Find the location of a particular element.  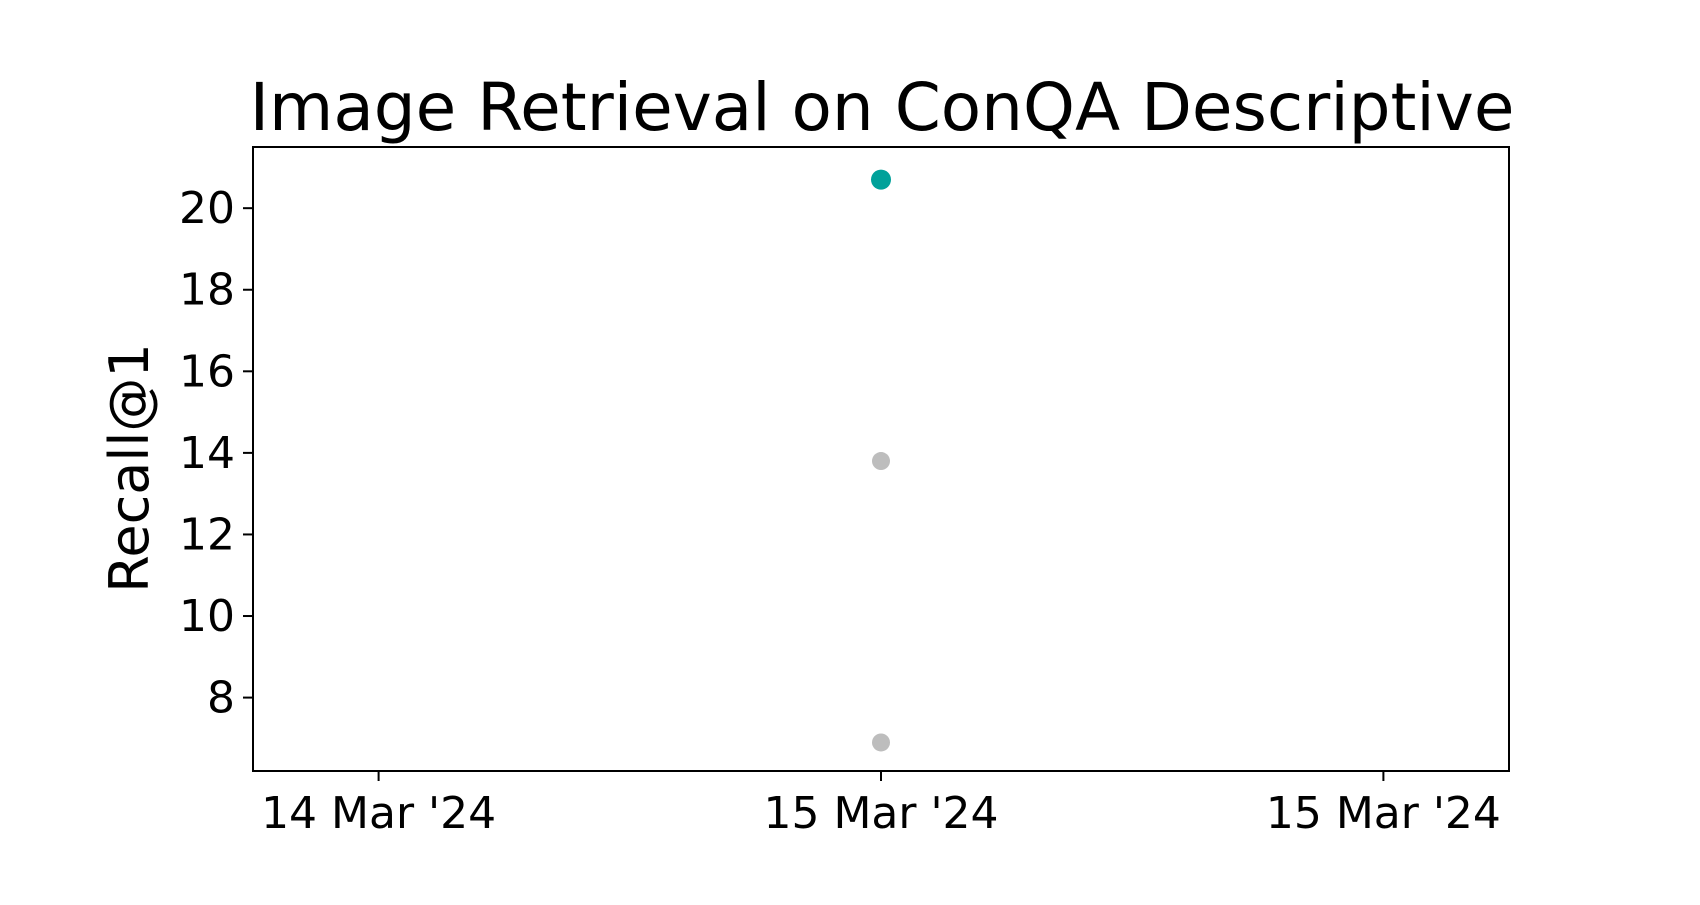

y-axis-label: Recall@1 is located at coordinates (129, 467).